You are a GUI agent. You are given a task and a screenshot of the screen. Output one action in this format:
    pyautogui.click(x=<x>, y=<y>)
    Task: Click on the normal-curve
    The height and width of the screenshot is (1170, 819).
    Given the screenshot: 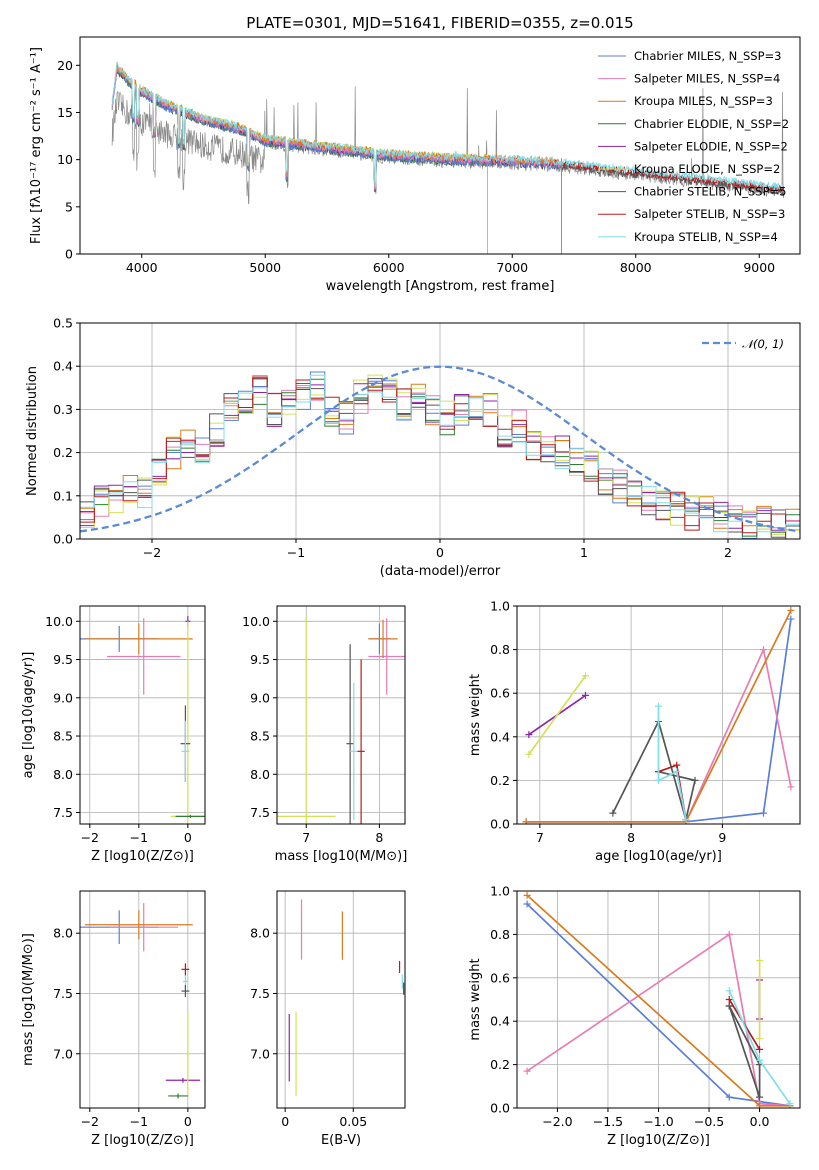 What is the action you would take?
    pyautogui.click(x=440, y=449)
    